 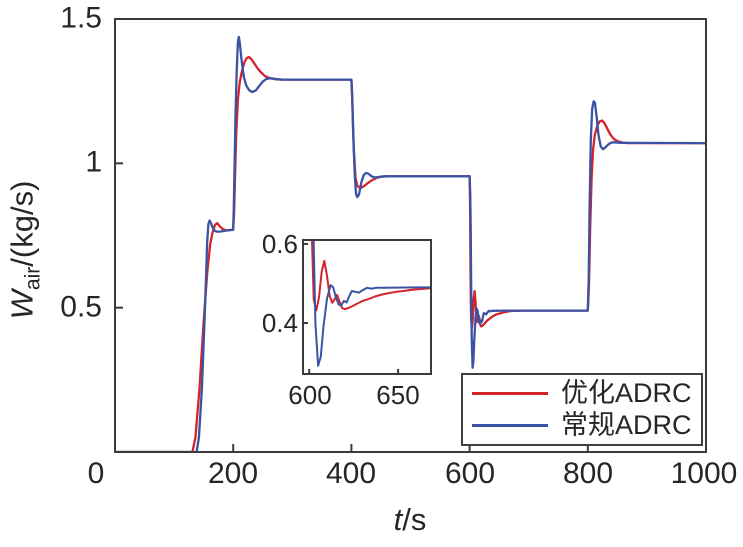 What do you see at coordinates (626, 425) in the screenshot?
I see `legend-label: 常规ADRC` at bounding box center [626, 425].